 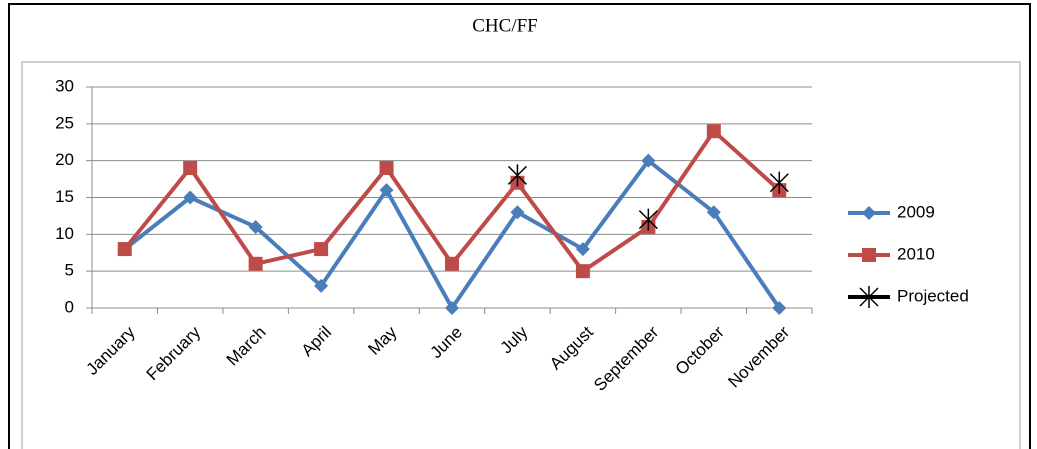 I want to click on y-tick-label: 25, so click(x=64, y=122).